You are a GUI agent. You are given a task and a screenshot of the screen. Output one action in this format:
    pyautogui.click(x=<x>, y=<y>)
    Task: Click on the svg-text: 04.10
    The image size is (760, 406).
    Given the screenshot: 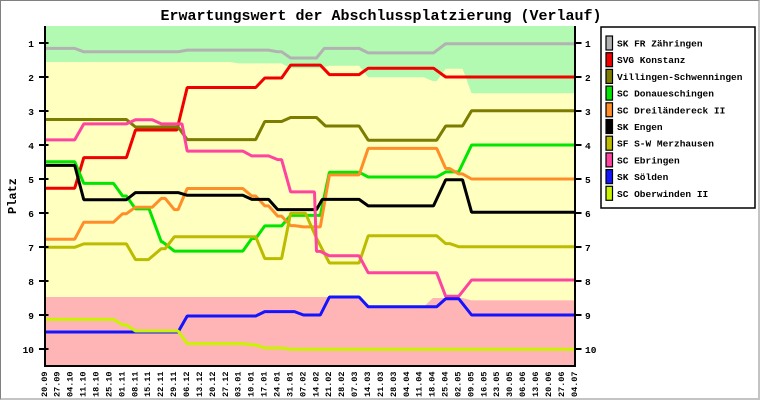 What is the action you would take?
    pyautogui.click(x=71, y=384)
    